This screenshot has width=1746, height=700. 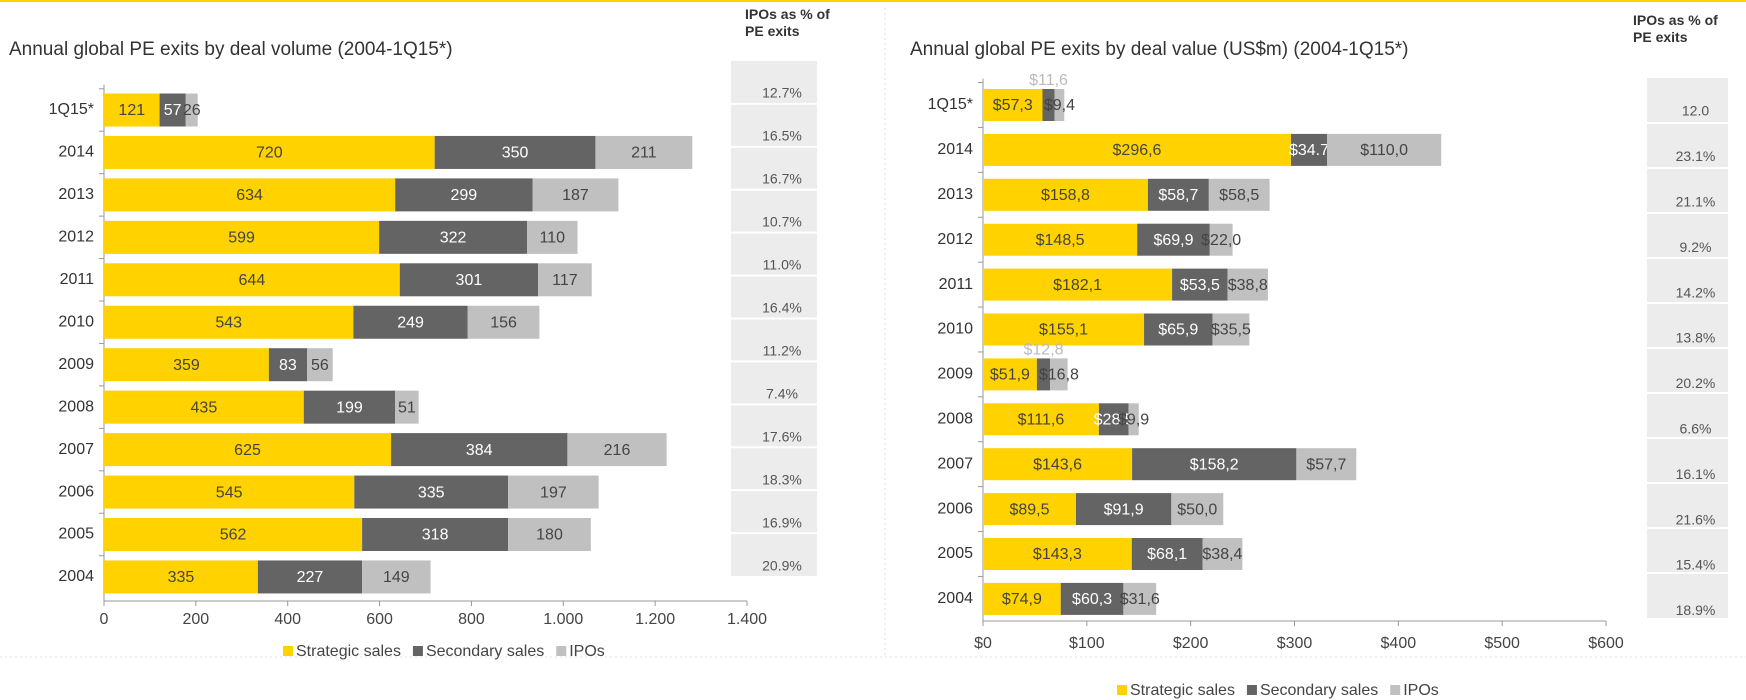 I want to click on side-value: 16.4%, so click(x=782, y=308).